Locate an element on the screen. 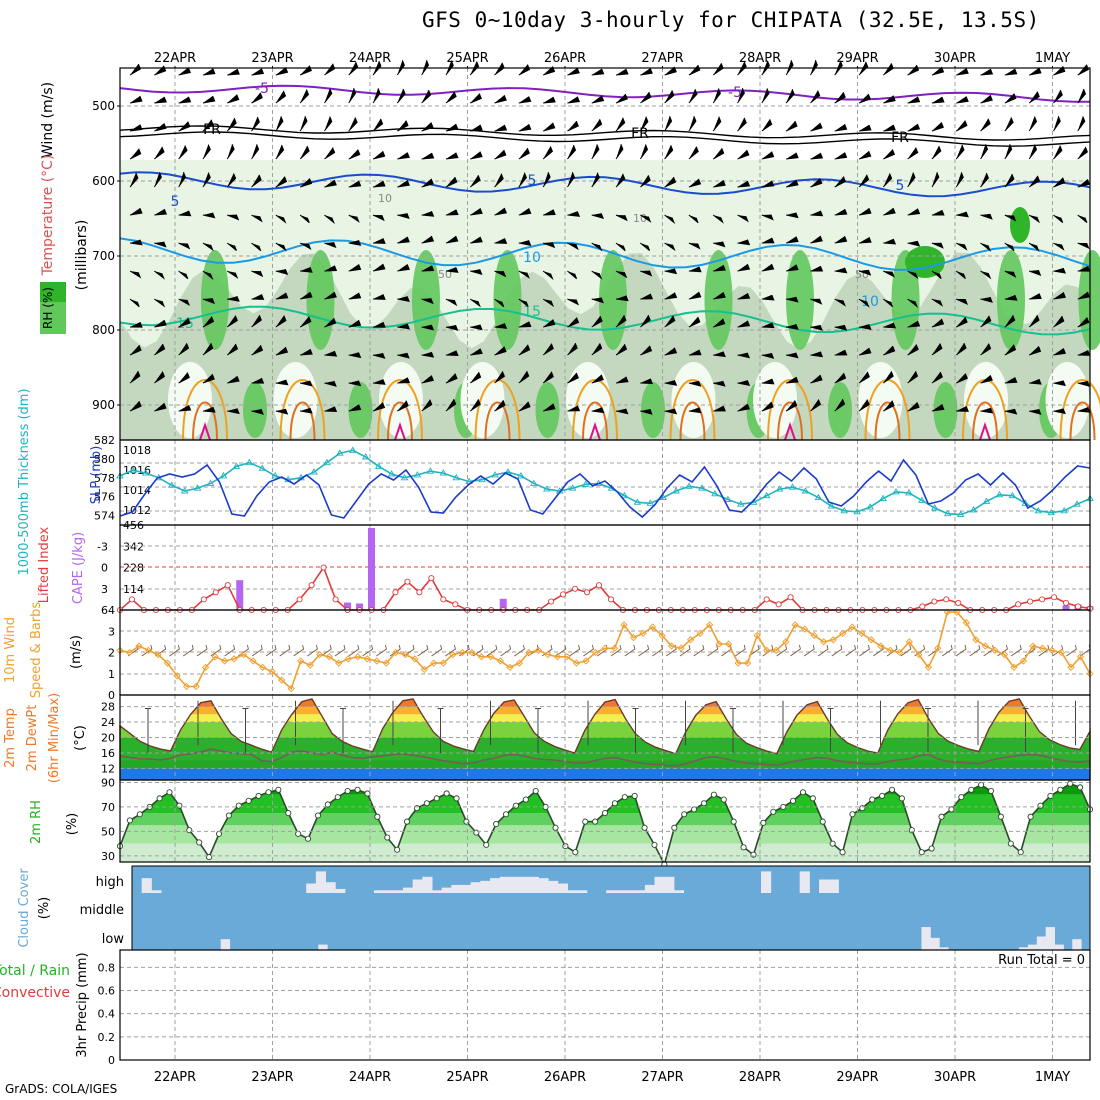 The height and width of the screenshot is (1100, 1100). rh2m-tick-label: 70 is located at coordinates (108, 807).